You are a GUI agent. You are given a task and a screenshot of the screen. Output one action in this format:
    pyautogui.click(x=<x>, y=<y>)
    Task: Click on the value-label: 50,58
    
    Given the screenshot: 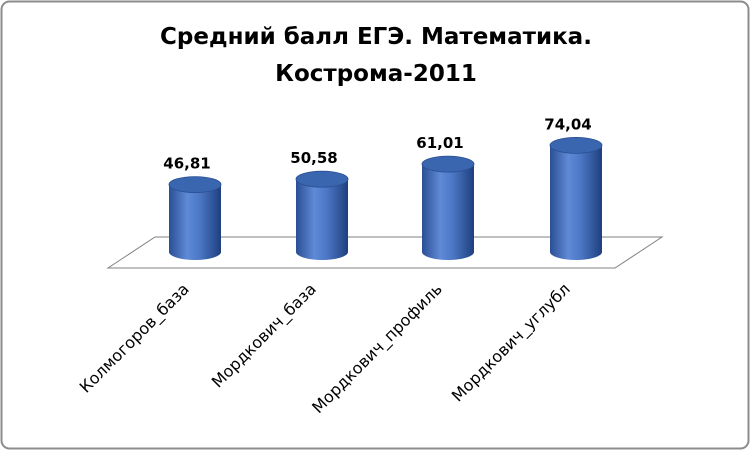 What is the action you would take?
    pyautogui.click(x=313, y=158)
    